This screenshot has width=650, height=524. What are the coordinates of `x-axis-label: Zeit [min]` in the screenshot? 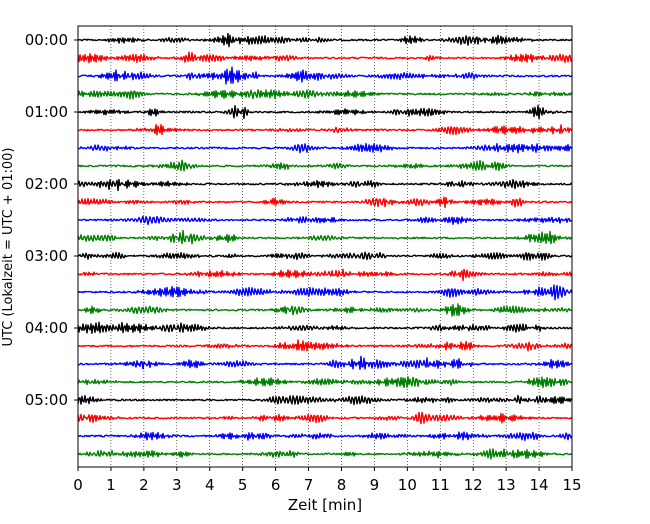 It's located at (325, 505).